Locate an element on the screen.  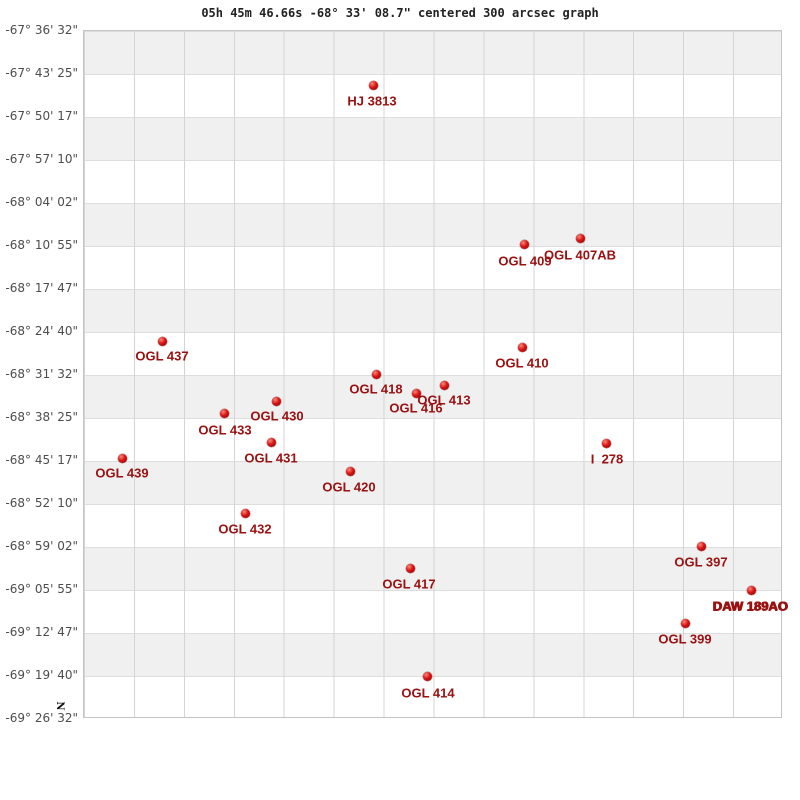
y-tick-label: -69° 05' 55" is located at coordinates (41, 589).